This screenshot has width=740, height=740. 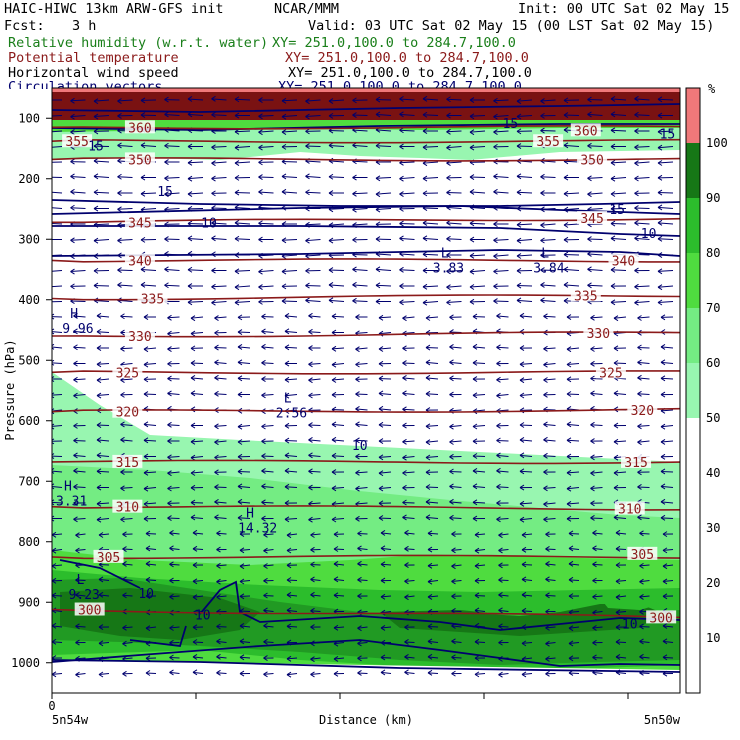 What do you see at coordinates (139, 128) in the screenshot?
I see `theta-contour-label: 360` at bounding box center [139, 128].